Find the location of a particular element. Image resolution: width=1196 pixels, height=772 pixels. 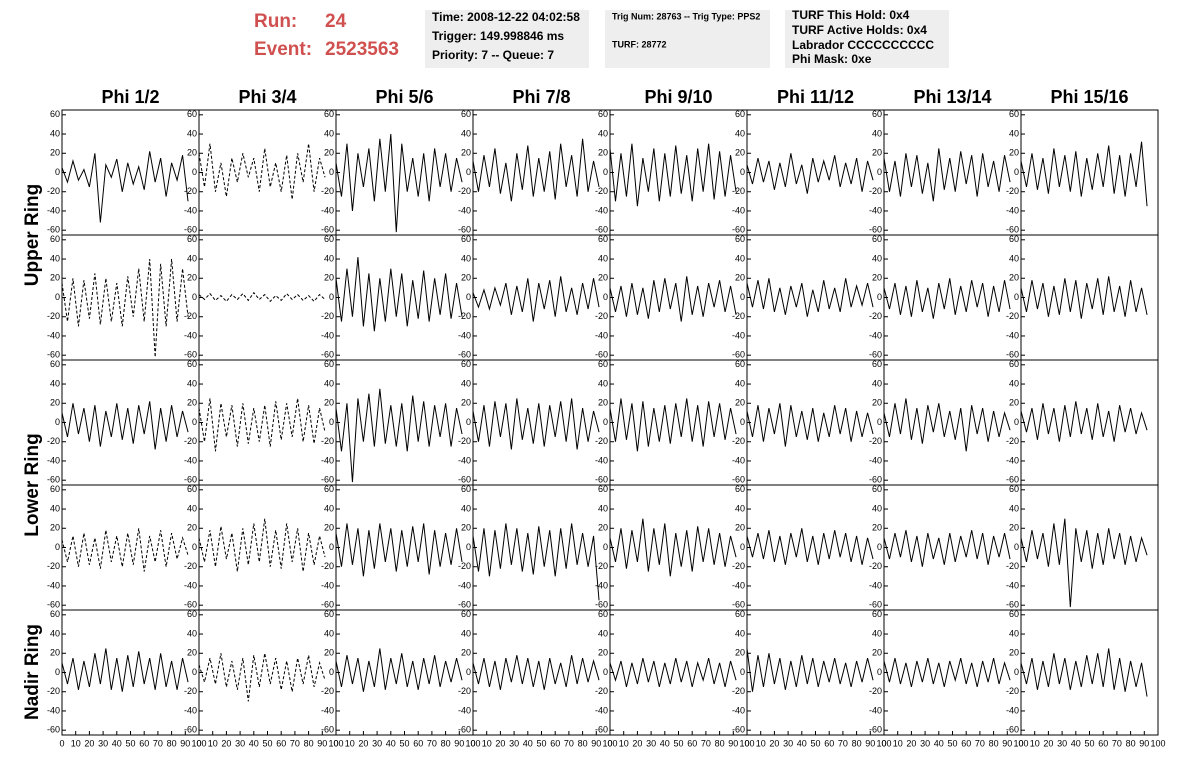

column-label: Phi 13/14 is located at coordinates (952, 97).